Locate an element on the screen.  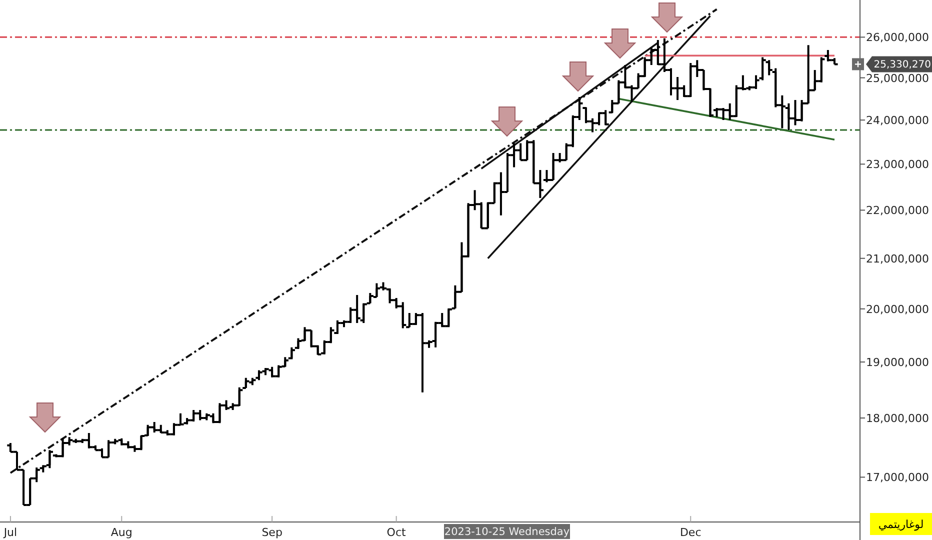
y-tick-label: 23,000,000 is located at coordinates (897, 165).